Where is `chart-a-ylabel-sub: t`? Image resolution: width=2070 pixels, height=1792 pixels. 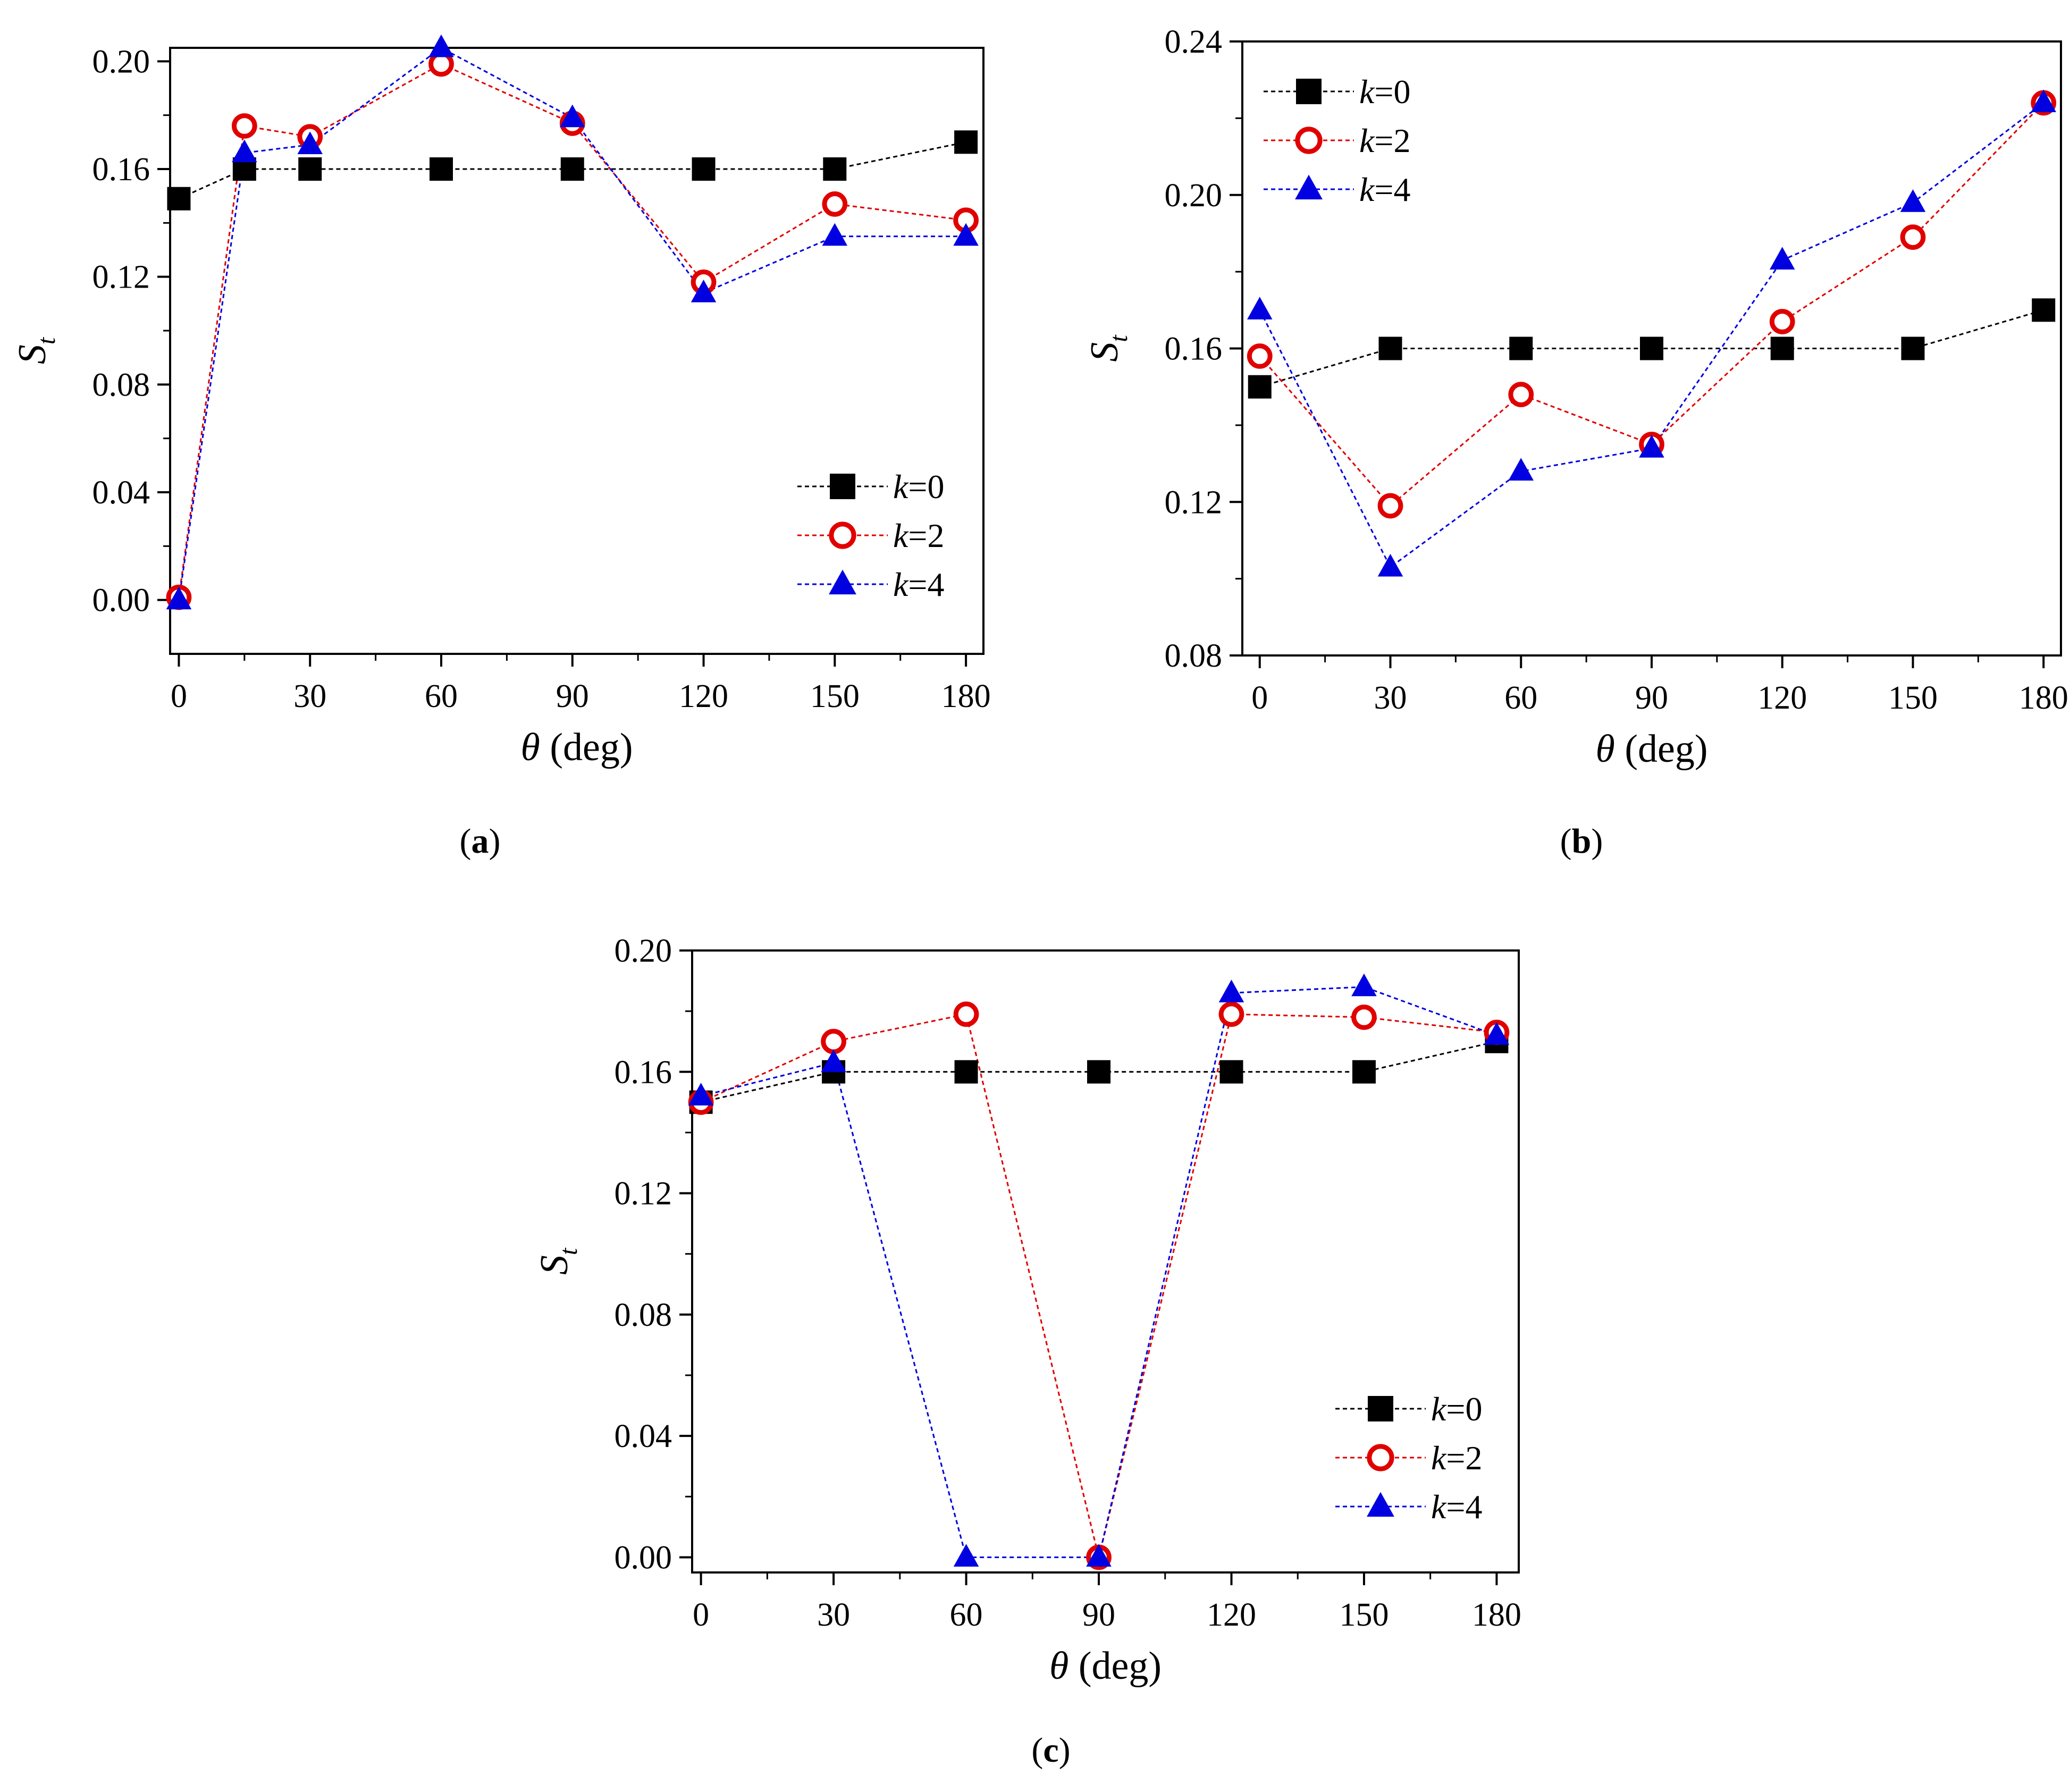
chart-a-ylabel-sub: t is located at coordinates (46, 340).